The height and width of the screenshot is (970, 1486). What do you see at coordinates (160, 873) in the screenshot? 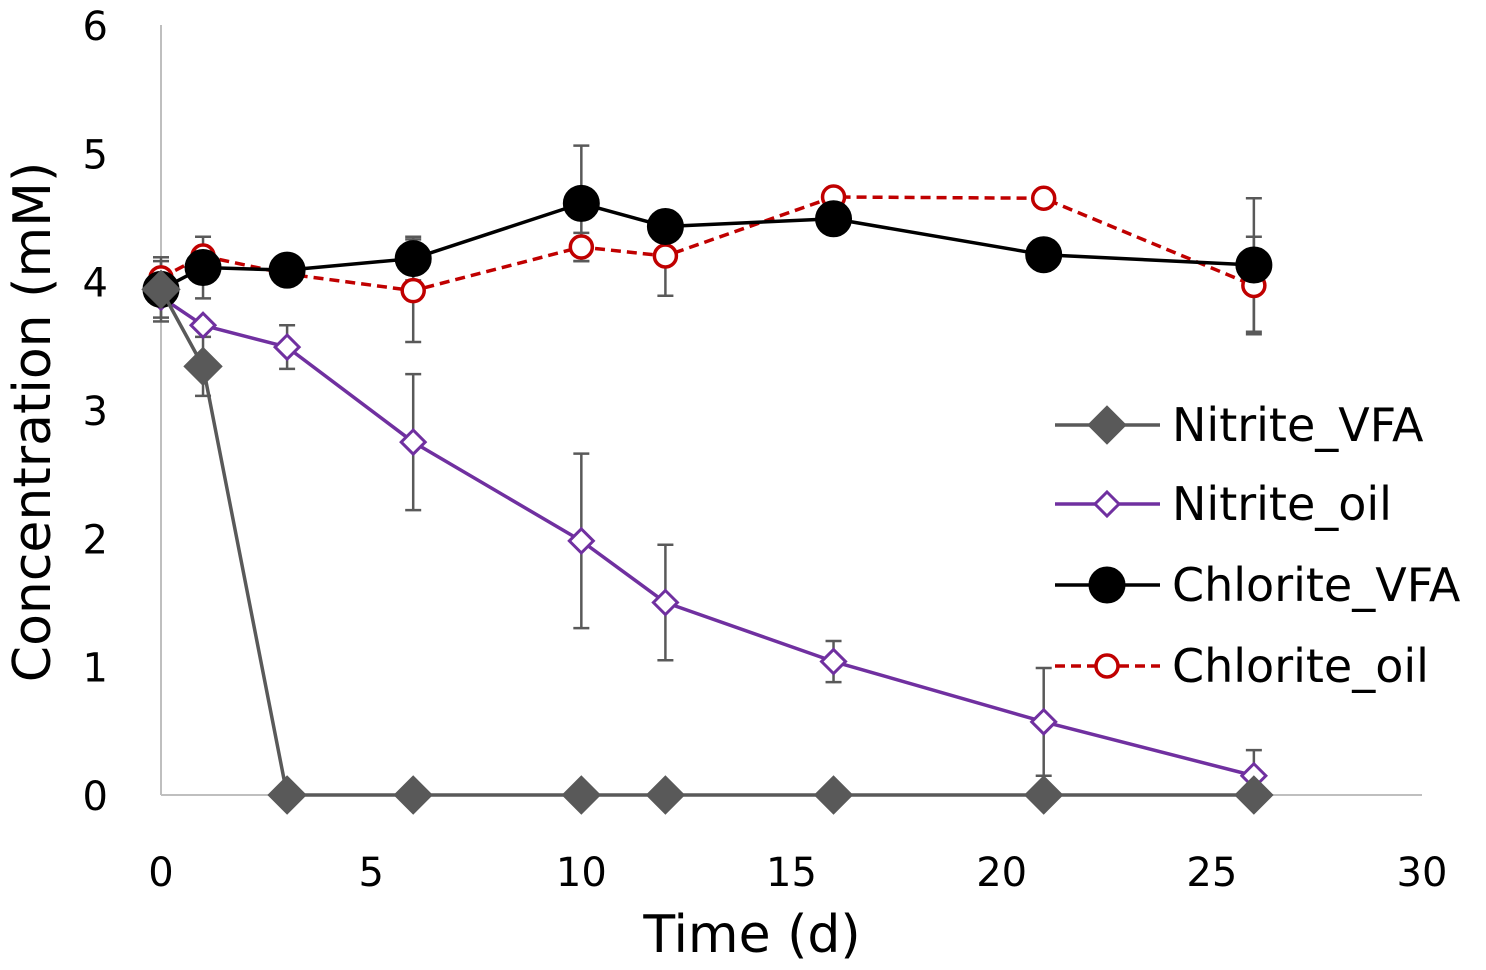
I see `x-tick-label: 0` at bounding box center [160, 873].